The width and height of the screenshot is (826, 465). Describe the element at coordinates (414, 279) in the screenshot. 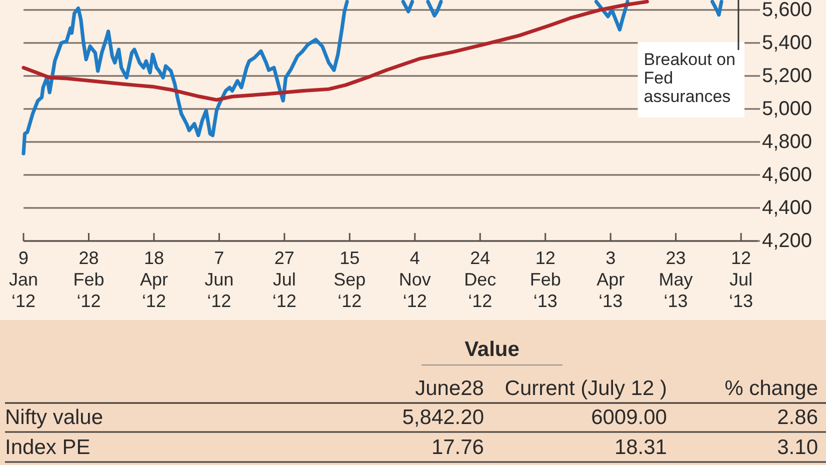

I see `x-tick-label: 4 Nov ‘12` at that location.